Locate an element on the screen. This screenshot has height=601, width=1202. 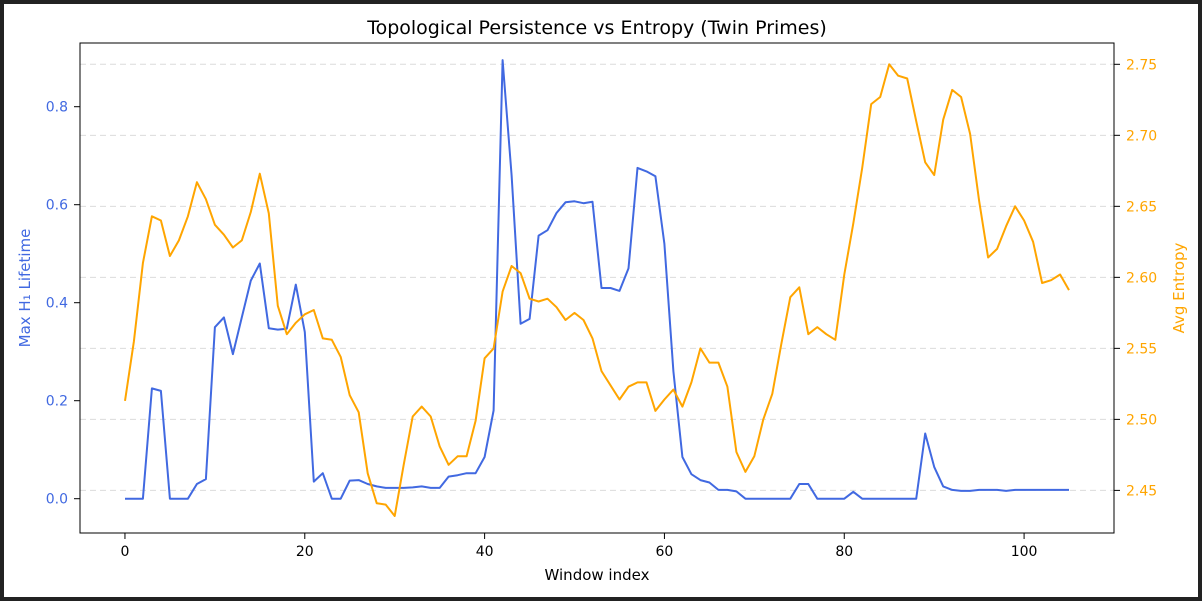
y-left-tick-label: 0.2 is located at coordinates (57, 402).